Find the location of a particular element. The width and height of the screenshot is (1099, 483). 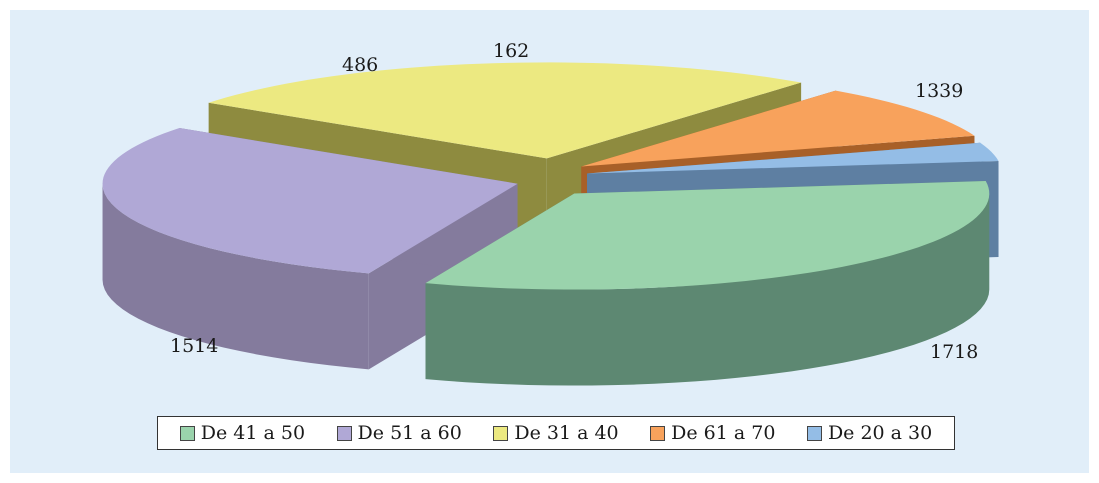

slice-value-label: 1514 is located at coordinates (194, 346).